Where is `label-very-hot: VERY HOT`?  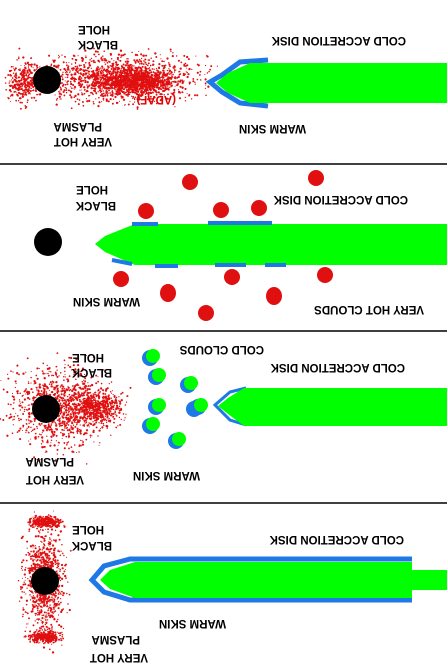 label-very-hot: VERY HOT is located at coordinates (55, 479).